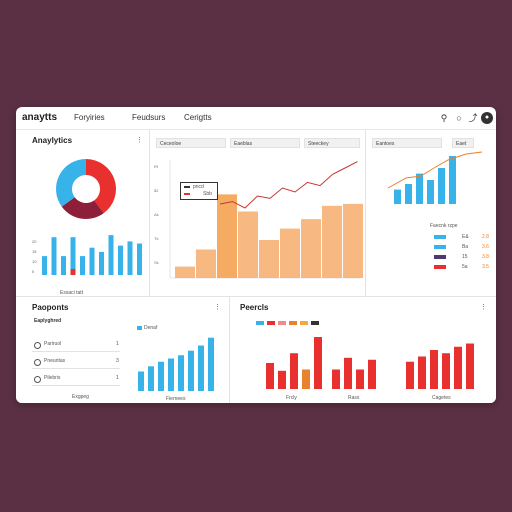 The width and height of the screenshot is (512, 512). What do you see at coordinates (117, 344) in the screenshot?
I see `product-count: 1` at bounding box center [117, 344].